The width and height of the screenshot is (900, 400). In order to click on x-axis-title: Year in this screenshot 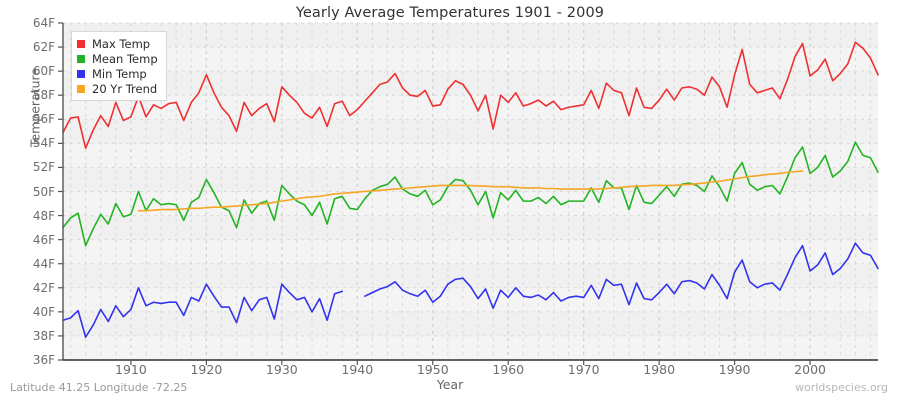, I will do `click(450, 384)`.